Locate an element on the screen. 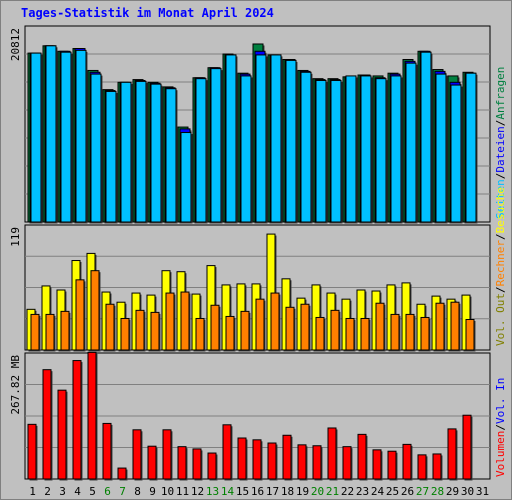  y-max-label-visits: 119 is located at coordinates (15, 237).